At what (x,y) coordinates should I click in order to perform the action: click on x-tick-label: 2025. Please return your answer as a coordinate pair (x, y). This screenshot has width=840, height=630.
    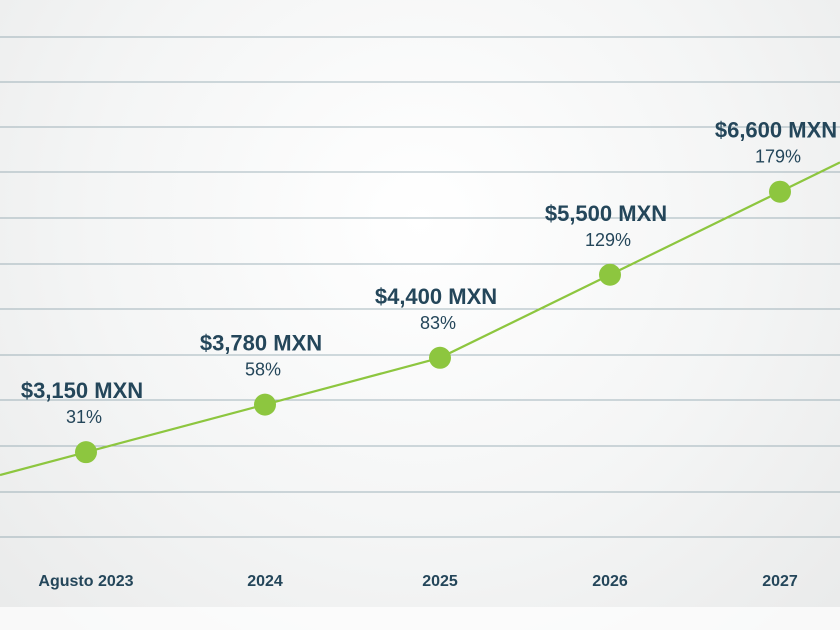
    Looking at the image, I should click on (440, 581).